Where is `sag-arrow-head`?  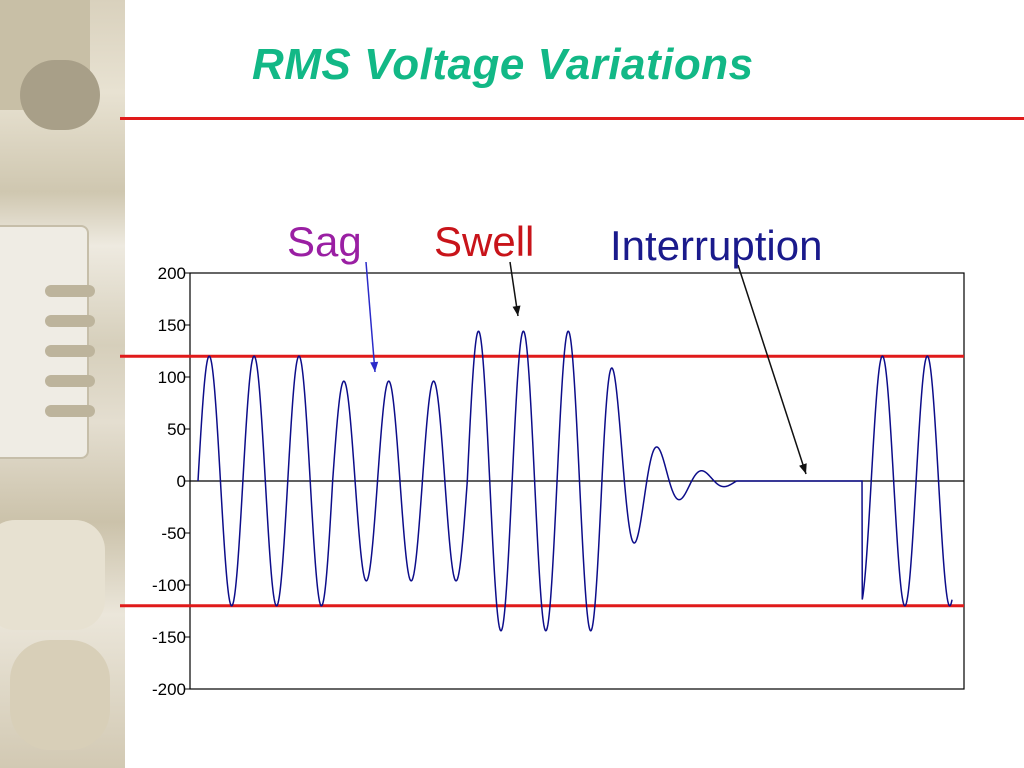
sag-arrow-head is located at coordinates (374, 366).